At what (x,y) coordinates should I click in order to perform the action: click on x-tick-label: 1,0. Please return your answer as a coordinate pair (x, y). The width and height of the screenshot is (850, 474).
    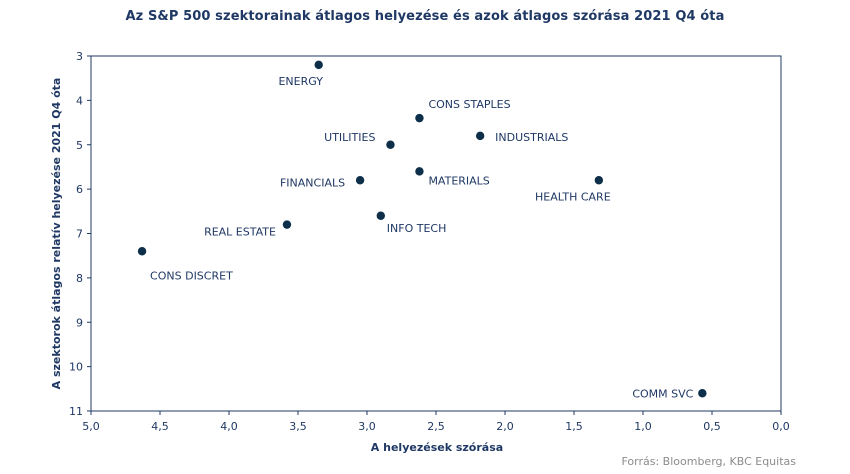
    Looking at the image, I should click on (643, 426).